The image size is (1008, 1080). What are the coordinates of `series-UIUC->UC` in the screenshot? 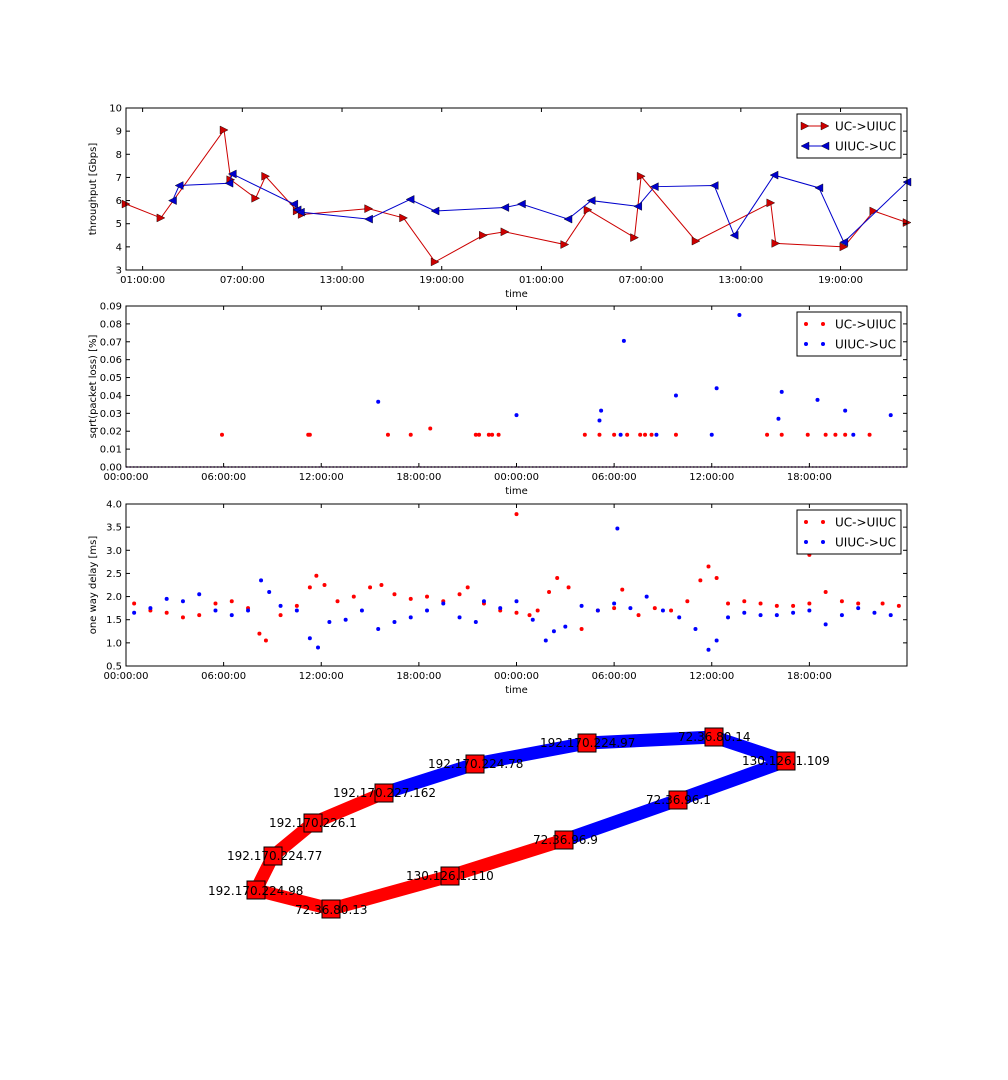 It's located at (540, 208).